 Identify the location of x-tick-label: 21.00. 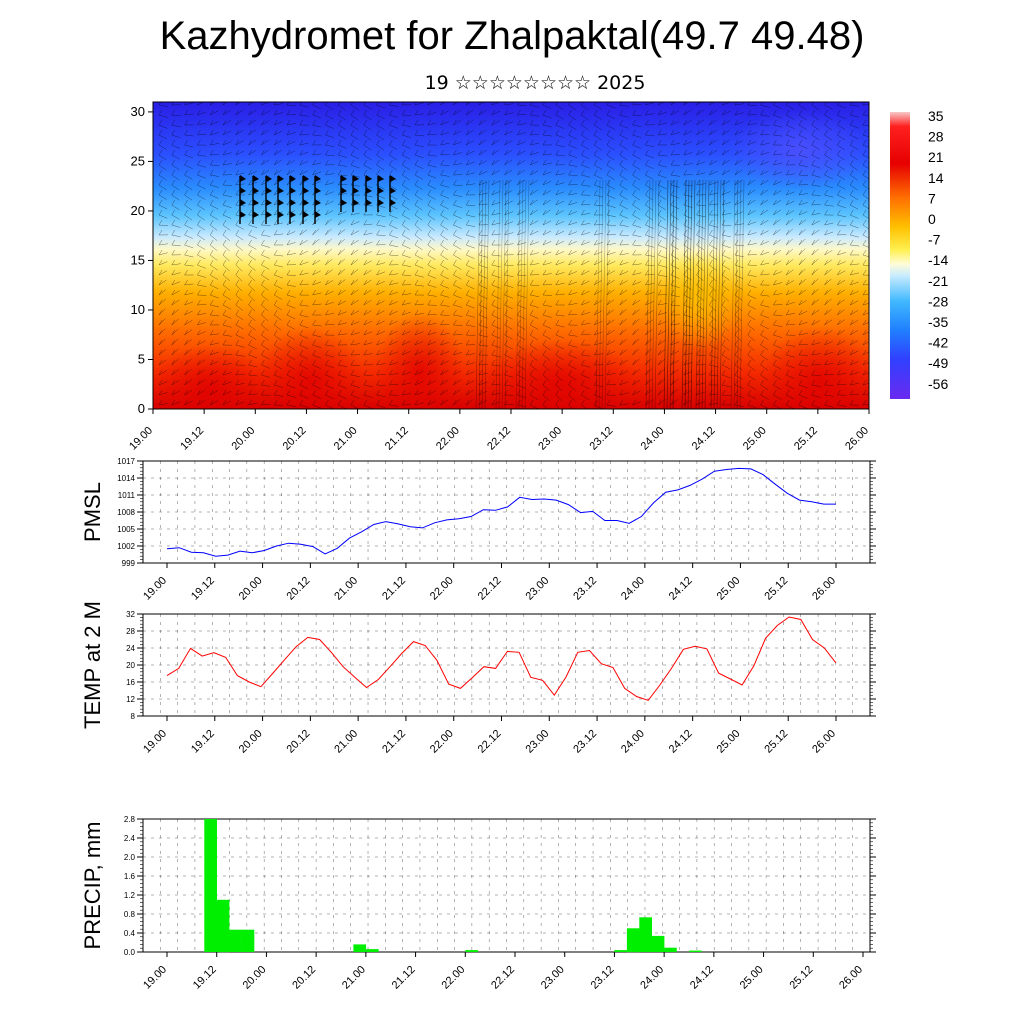
(346, 439).